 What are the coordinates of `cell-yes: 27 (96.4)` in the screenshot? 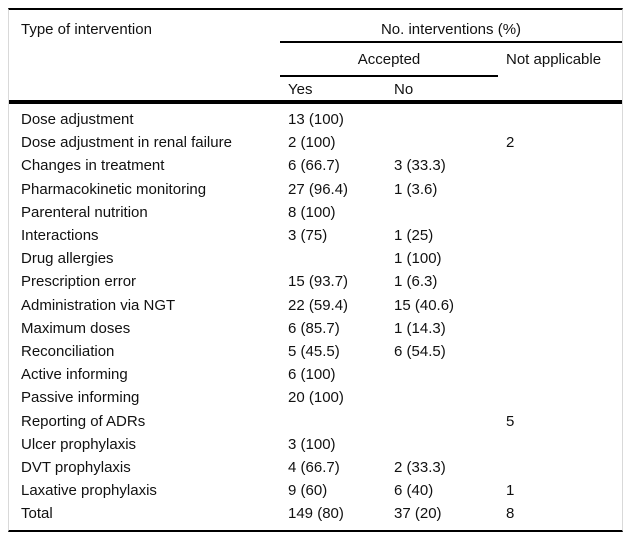 It's located at (318, 189).